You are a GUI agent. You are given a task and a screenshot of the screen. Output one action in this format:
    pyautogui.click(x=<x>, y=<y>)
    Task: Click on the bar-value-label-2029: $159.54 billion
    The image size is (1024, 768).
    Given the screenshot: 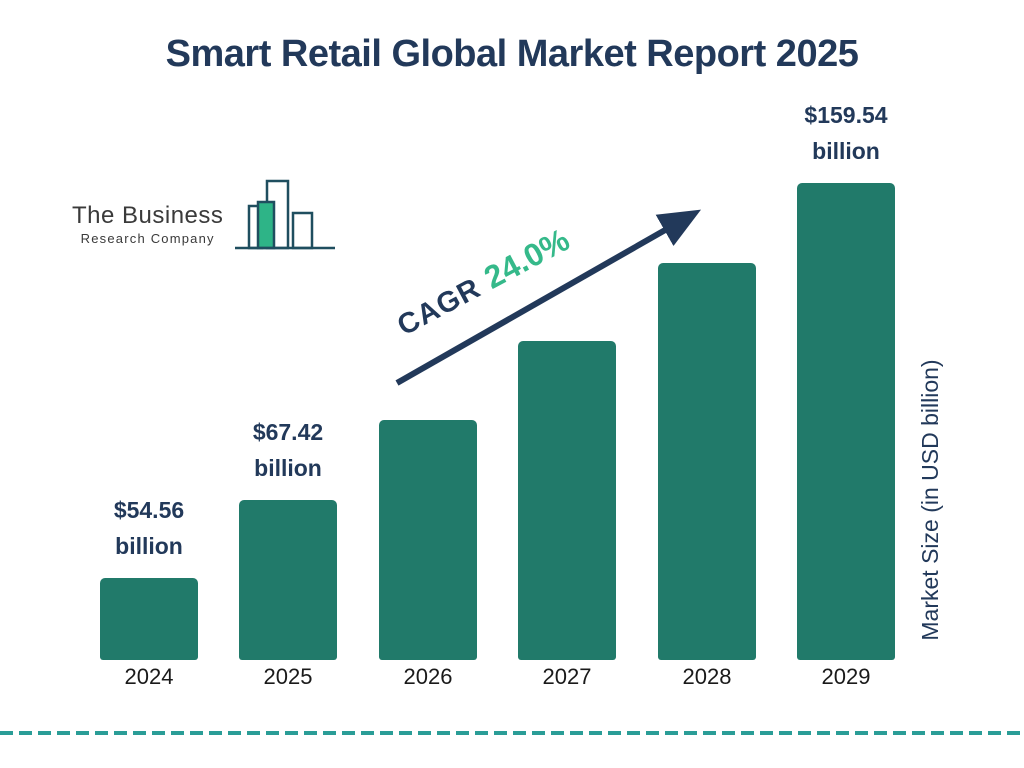 What is the action you would take?
    pyautogui.click(x=846, y=133)
    